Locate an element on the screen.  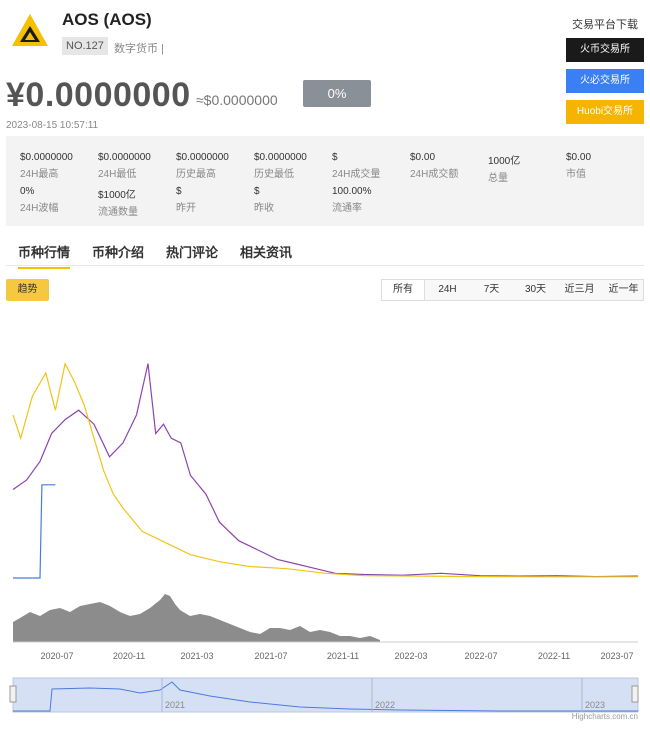
x-tick-label: 2021-03 is located at coordinates (196, 656).